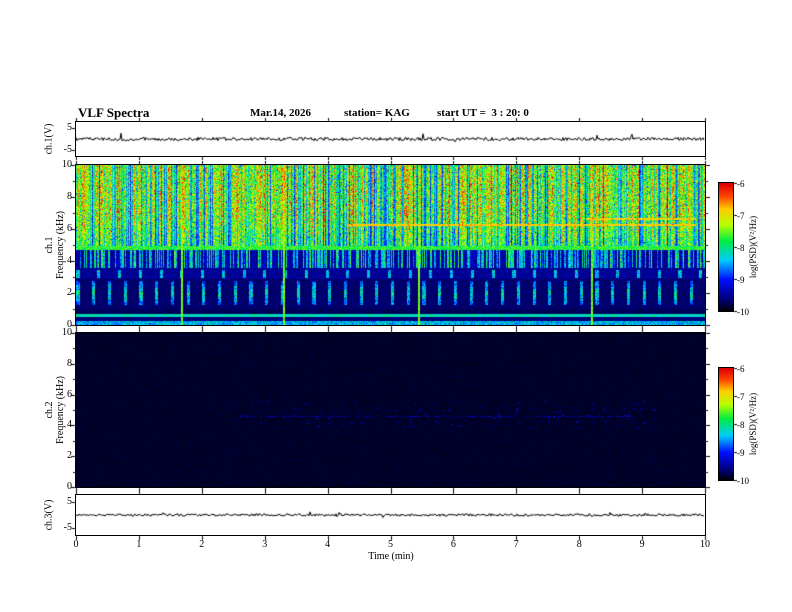 The image size is (792, 612). Describe the element at coordinates (76, 544) in the screenshot. I see `x-tick-label: 0` at that location.